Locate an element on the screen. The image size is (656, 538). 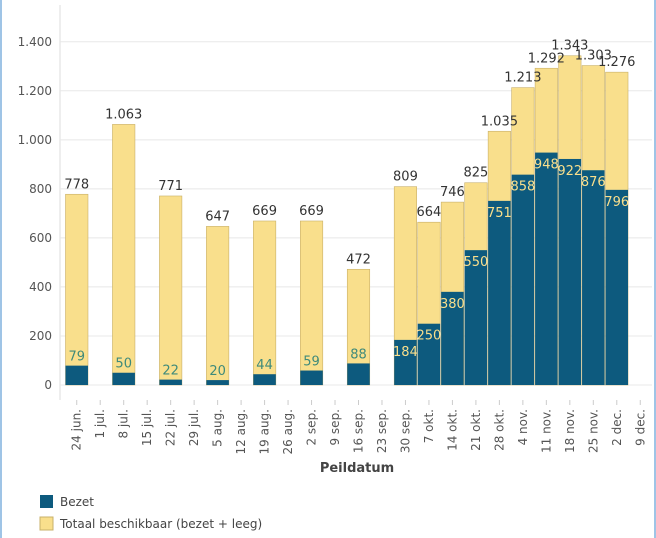
x-tick-label: 22 jul. is located at coordinates (171, 427).